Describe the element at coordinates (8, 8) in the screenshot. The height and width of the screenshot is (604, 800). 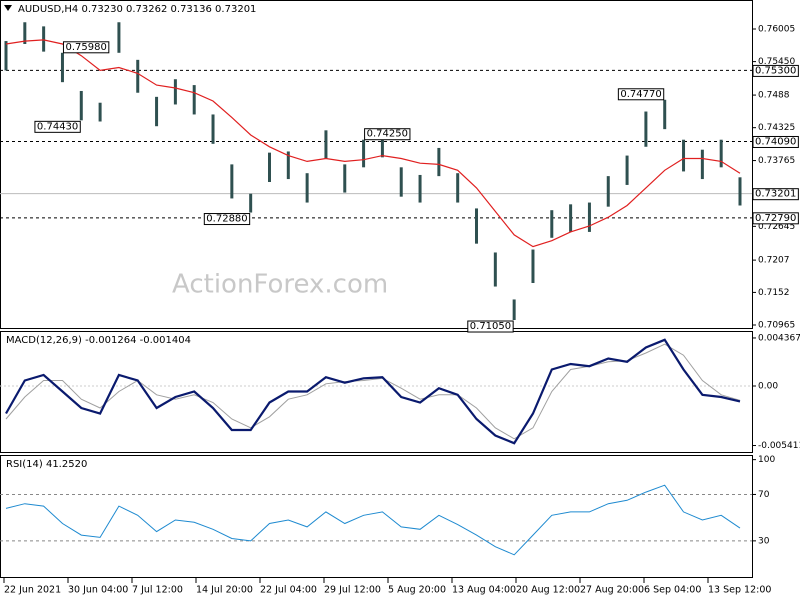
I see `menu-arrow` at that location.